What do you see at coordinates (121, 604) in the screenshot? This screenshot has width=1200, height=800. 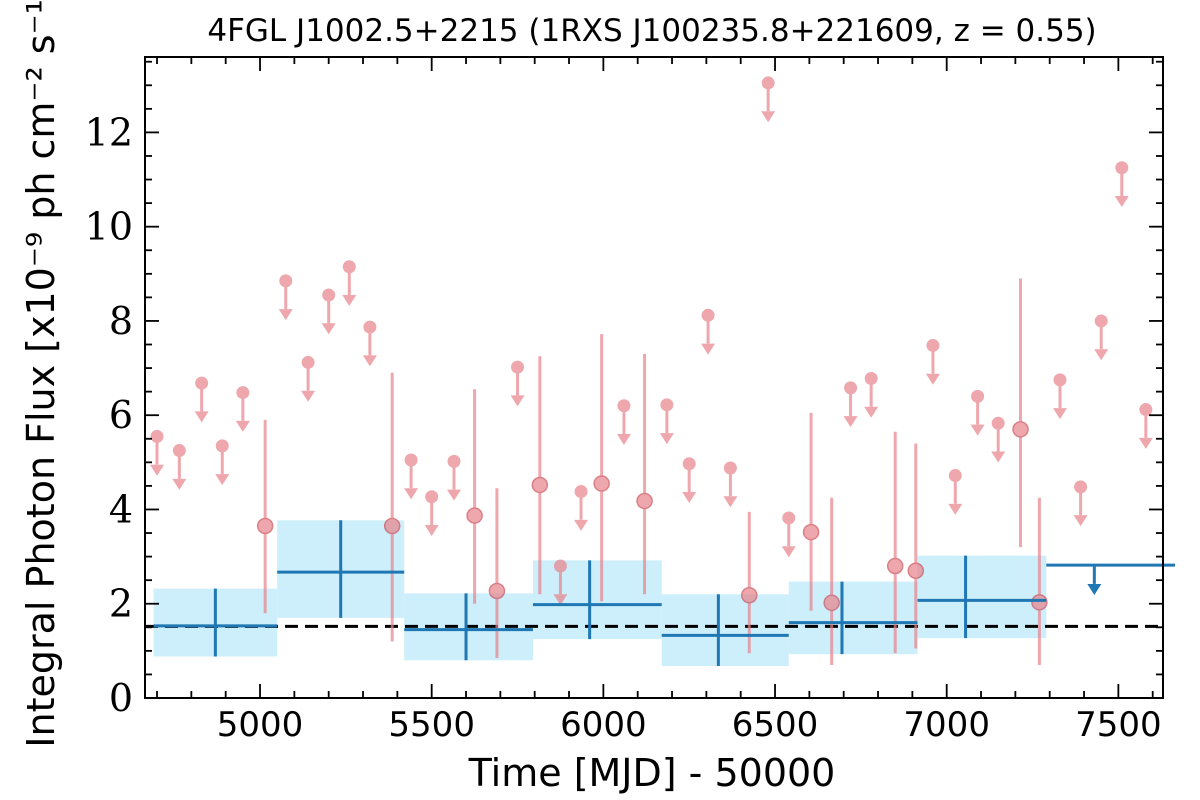 I see `y-tick-label: 2` at bounding box center [121, 604].